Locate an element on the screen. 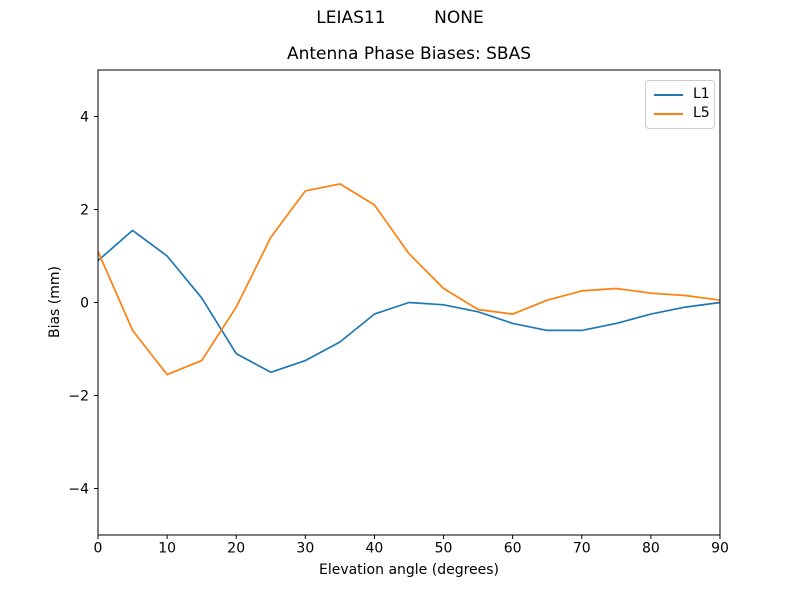 The image size is (800, 600). y-axis-label: Bias (mm) is located at coordinates (55, 302).